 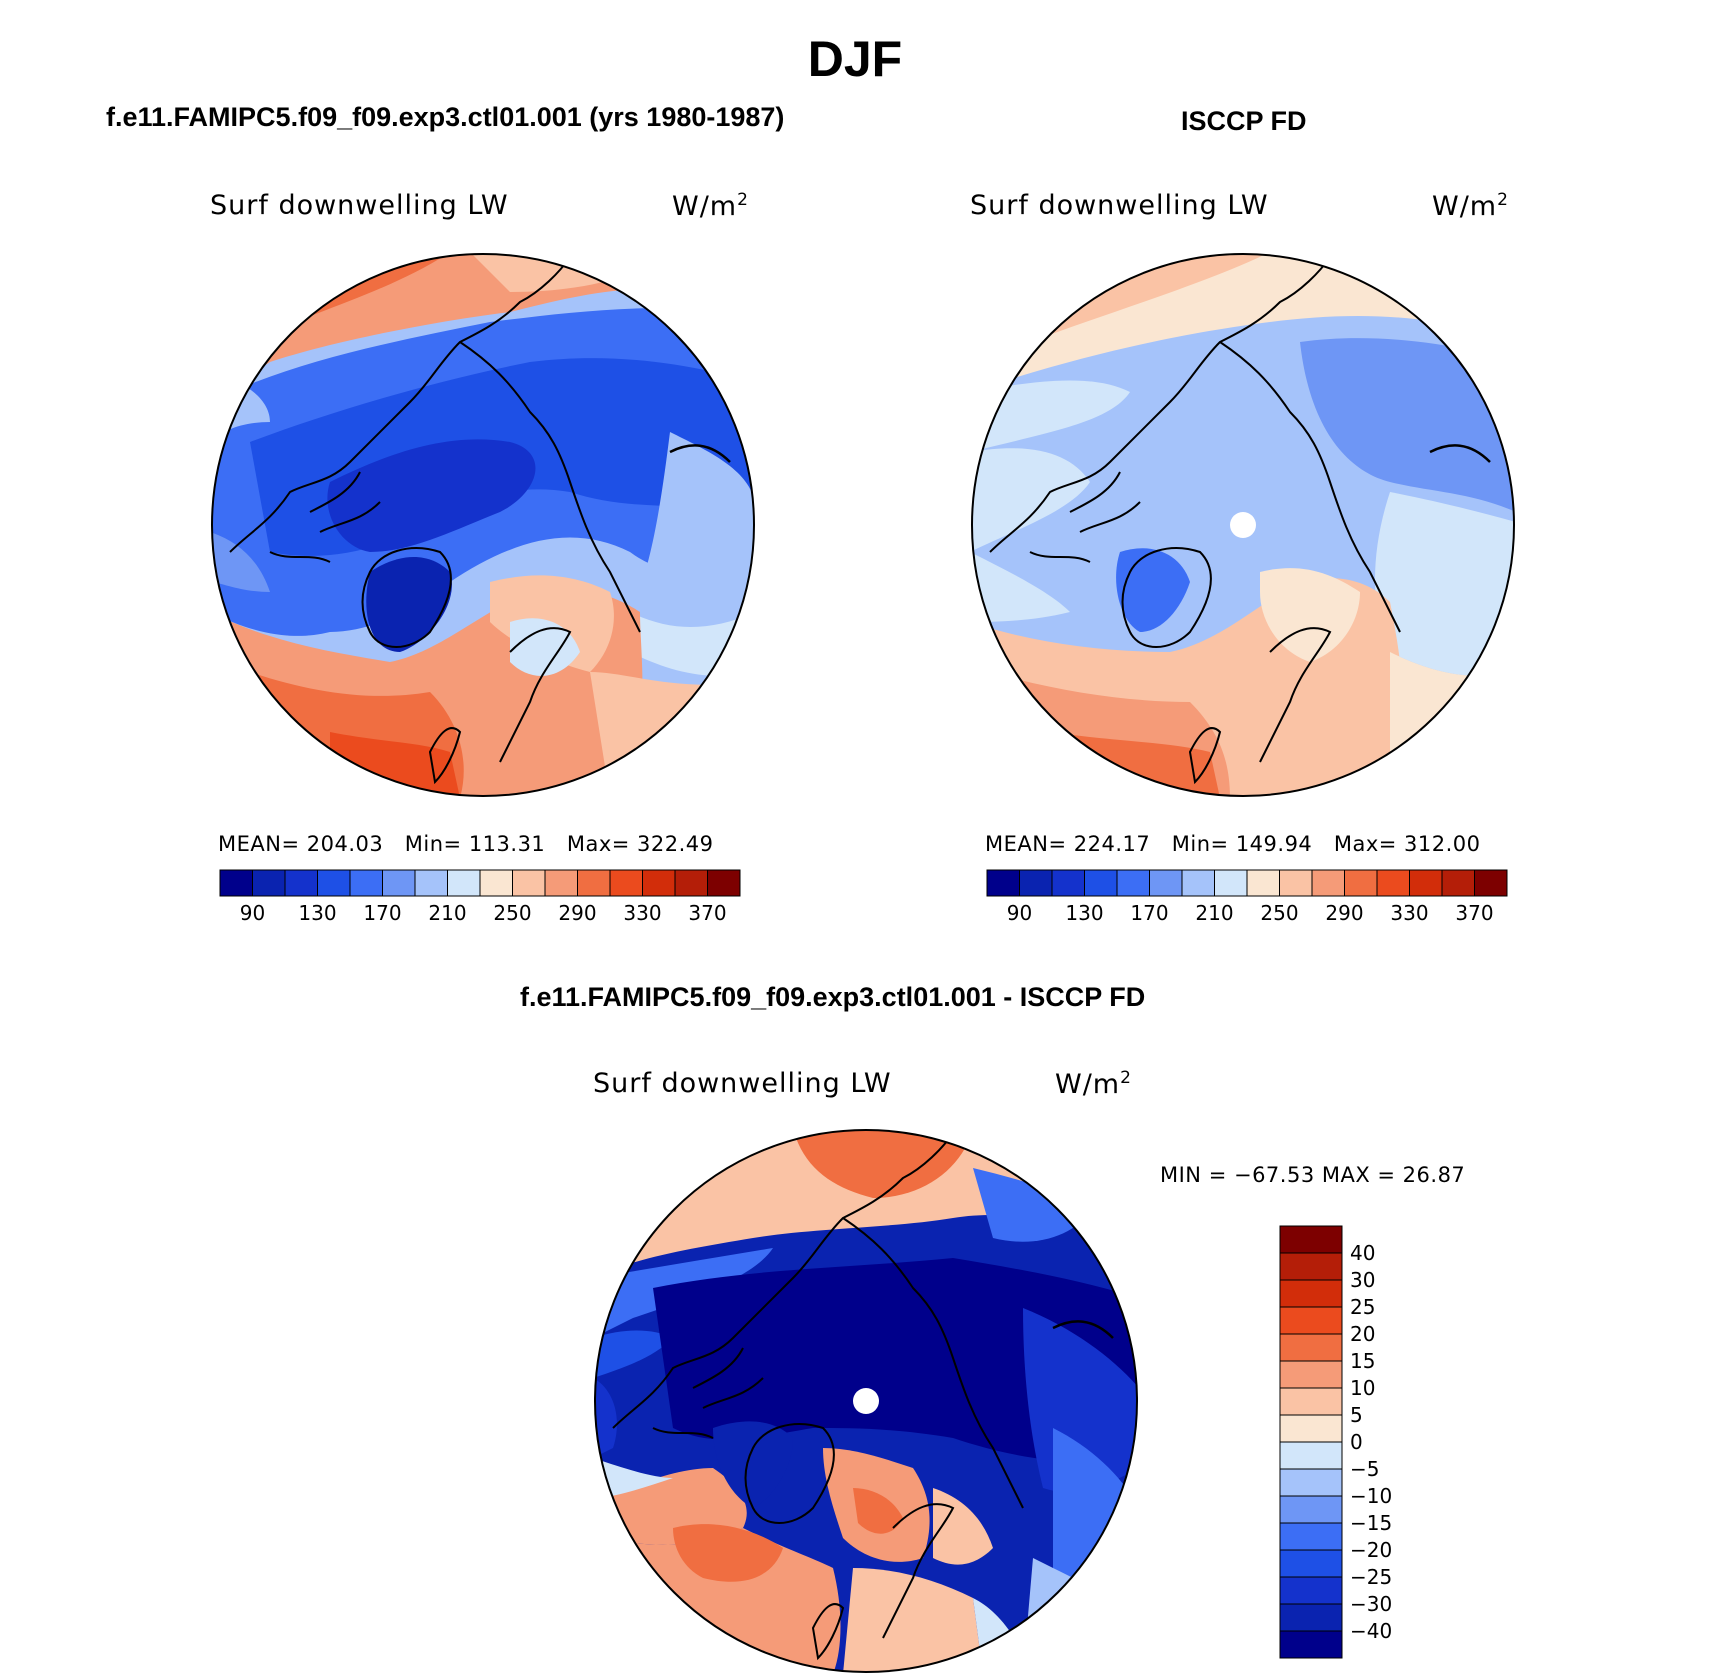 What do you see at coordinates (1149, 913) in the screenshot?
I see `obs-colorbar-tick-label: 170` at bounding box center [1149, 913].